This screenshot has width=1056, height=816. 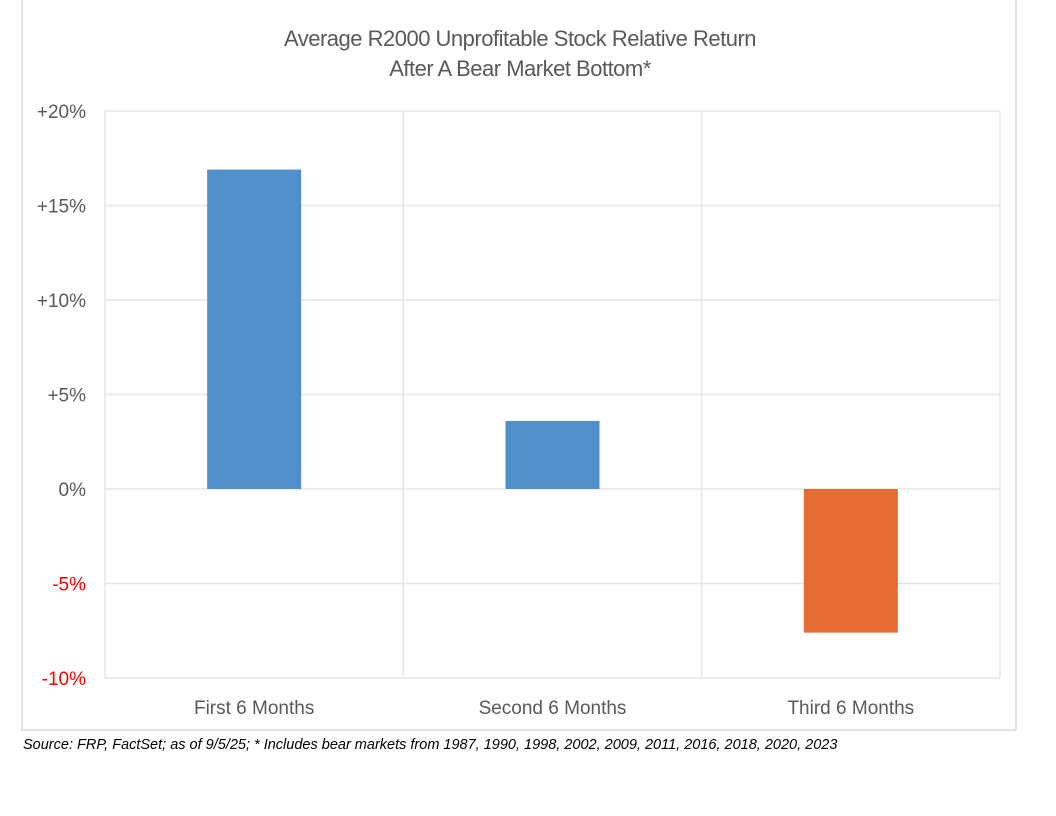 What do you see at coordinates (64, 679) in the screenshot?
I see `y-tick-label: -10%` at bounding box center [64, 679].